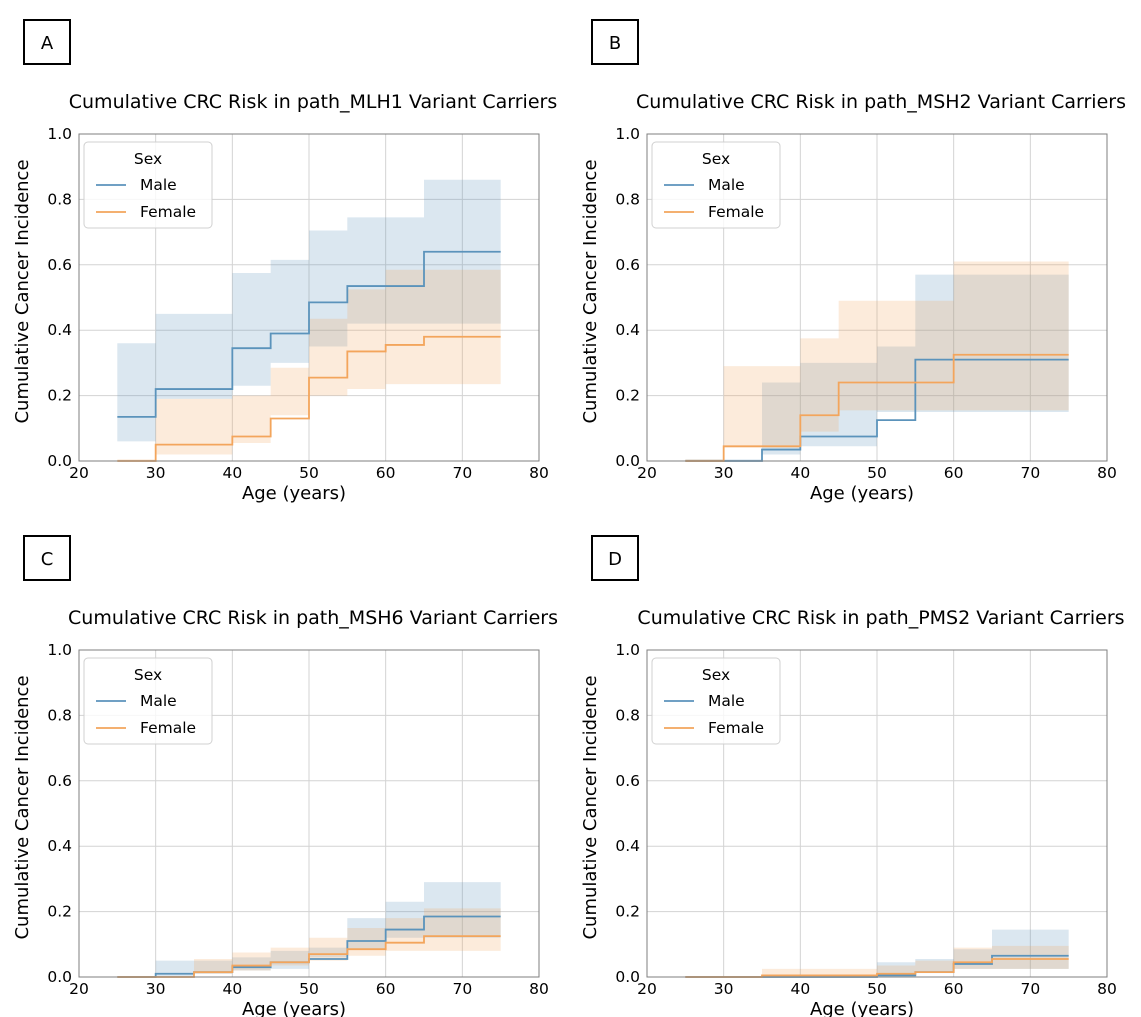 The height and width of the screenshot is (1017, 1141). I want to click on panel-letter: D, so click(615, 559).